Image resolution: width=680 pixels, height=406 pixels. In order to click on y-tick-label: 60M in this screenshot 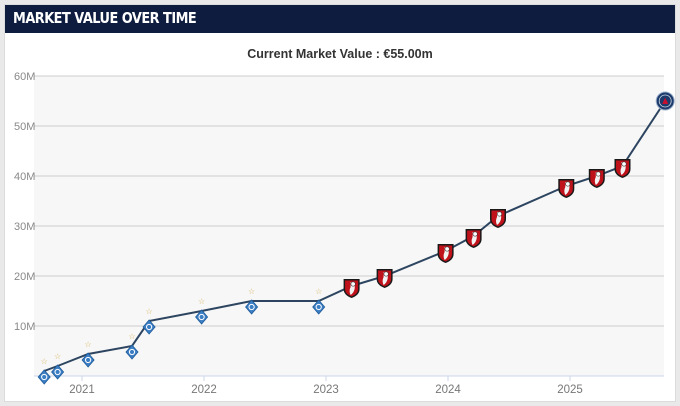, I will do `click(24, 77)`.